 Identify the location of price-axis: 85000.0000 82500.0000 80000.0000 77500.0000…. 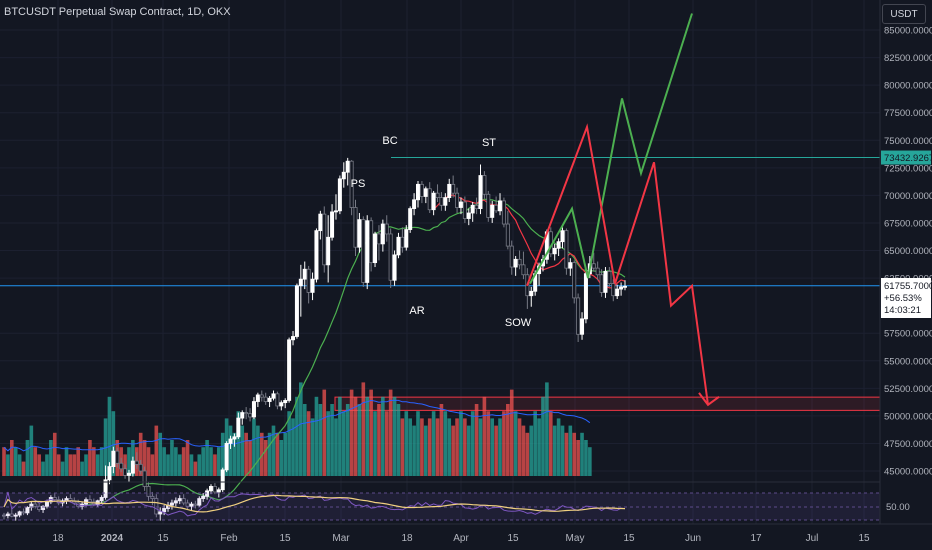
(905, 262).